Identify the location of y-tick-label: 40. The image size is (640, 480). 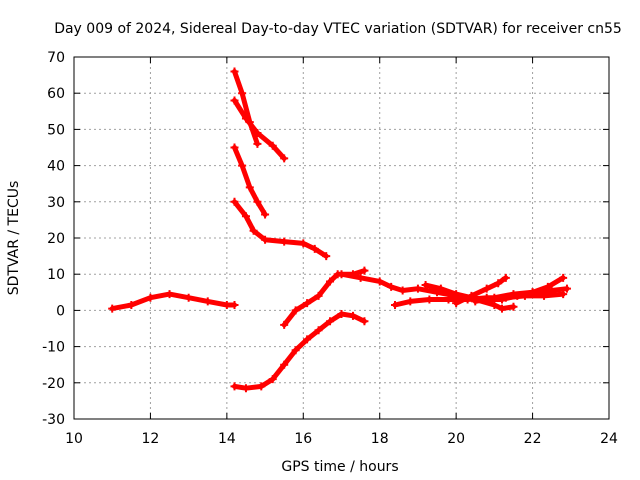
(56, 167).